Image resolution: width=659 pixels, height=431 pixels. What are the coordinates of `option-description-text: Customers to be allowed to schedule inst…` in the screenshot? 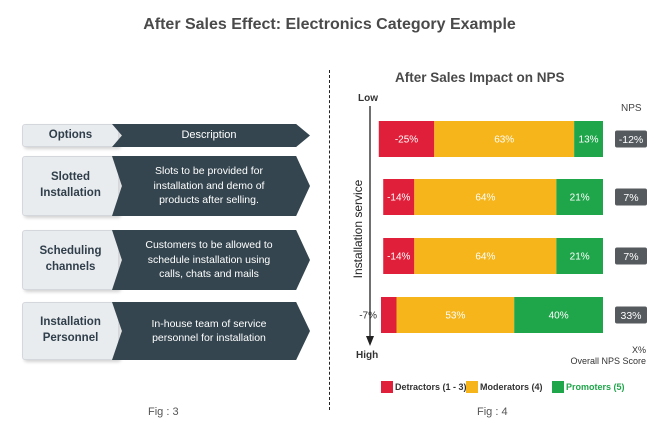 It's located at (209, 260).